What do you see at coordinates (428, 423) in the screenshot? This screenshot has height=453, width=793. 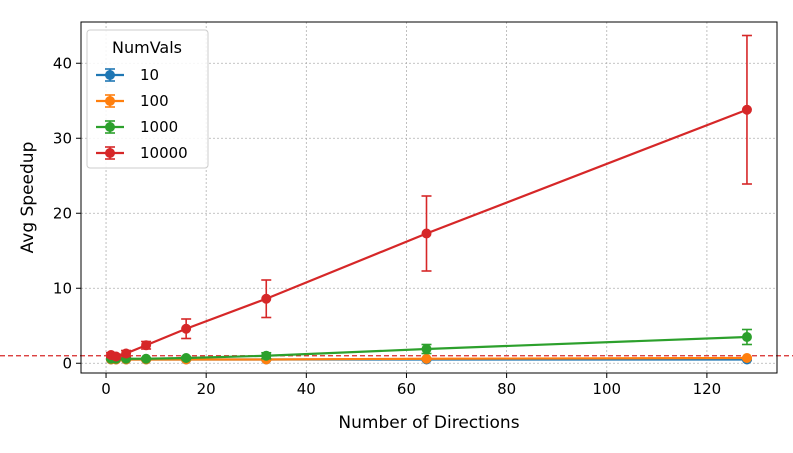 I see `x-axis-label: Number of Directions` at bounding box center [428, 423].